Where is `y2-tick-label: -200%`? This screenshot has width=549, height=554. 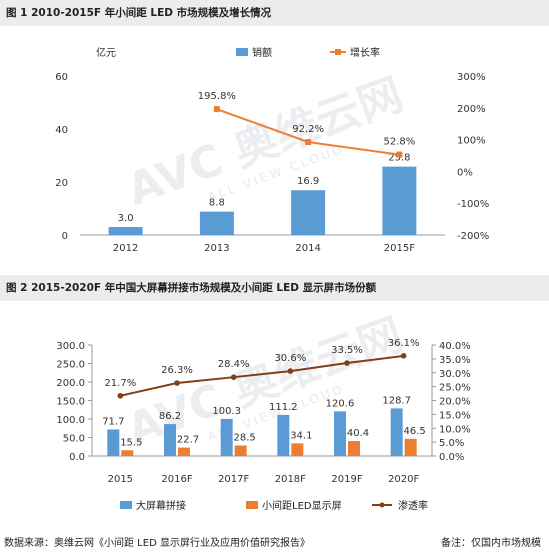
y2-tick-label: -200% is located at coordinates (473, 236).